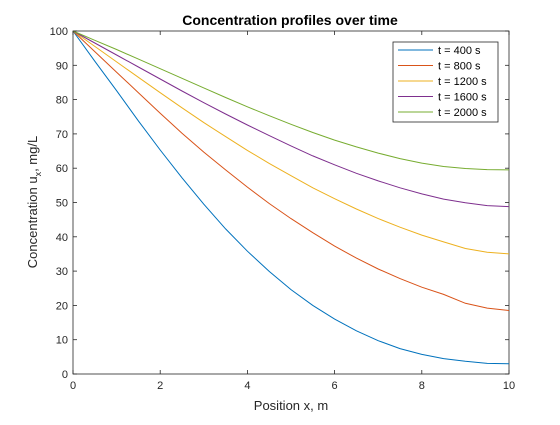 Image resolution: width=560 pixels, height=425 pixels. I want to click on legend-label-2: t = 800 s, so click(459, 67).